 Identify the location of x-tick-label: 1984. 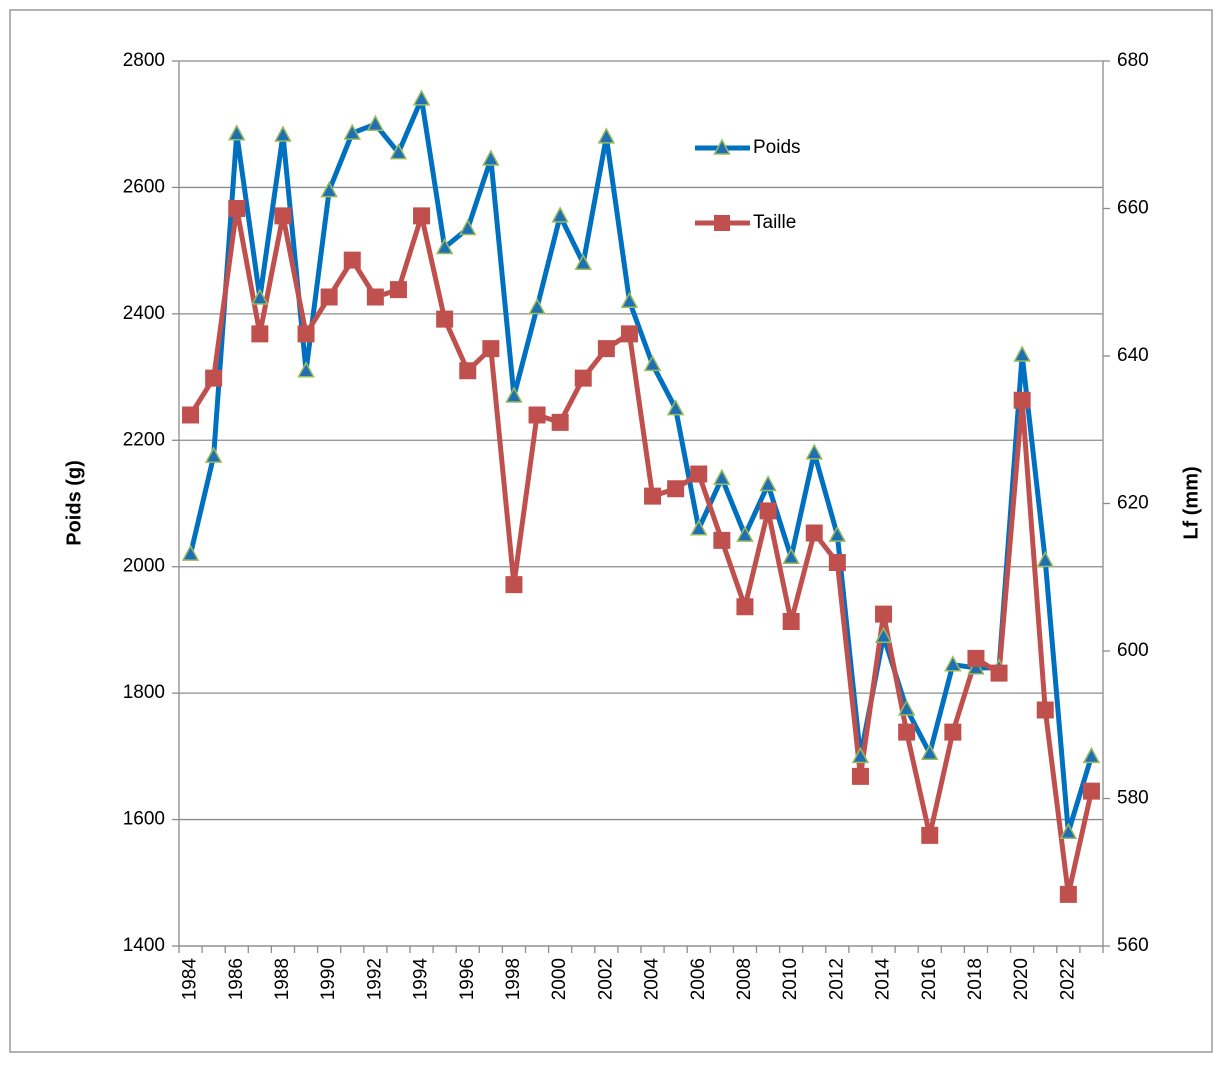
(190, 979).